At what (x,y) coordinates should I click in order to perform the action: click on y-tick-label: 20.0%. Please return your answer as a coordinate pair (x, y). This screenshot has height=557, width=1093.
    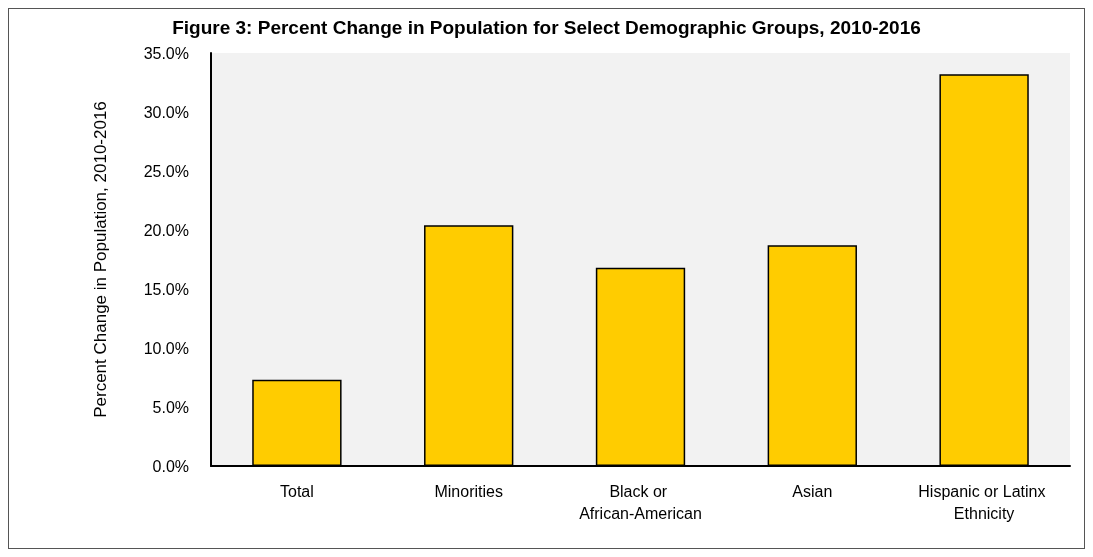
    Looking at the image, I should click on (166, 230).